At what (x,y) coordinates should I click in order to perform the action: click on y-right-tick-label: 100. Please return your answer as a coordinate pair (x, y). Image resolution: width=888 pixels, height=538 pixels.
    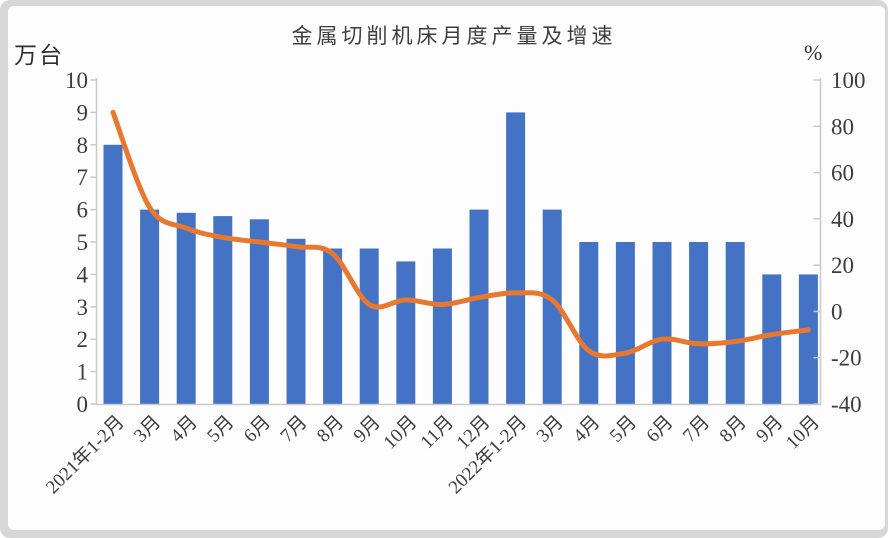
    Looking at the image, I should click on (848, 80).